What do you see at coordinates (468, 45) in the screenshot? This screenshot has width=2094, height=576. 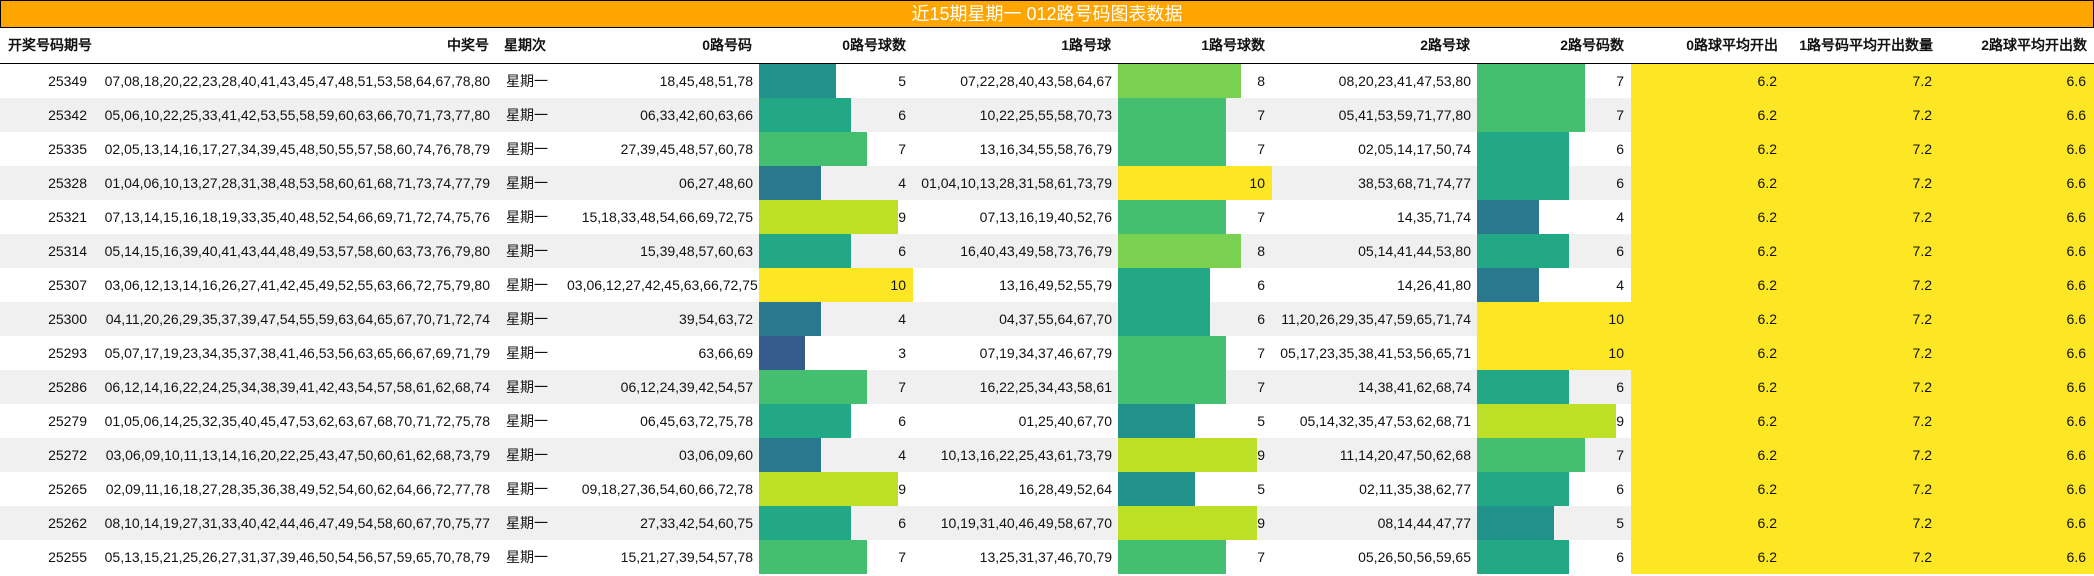 I see `header-numbers: 中奖号` at bounding box center [468, 45].